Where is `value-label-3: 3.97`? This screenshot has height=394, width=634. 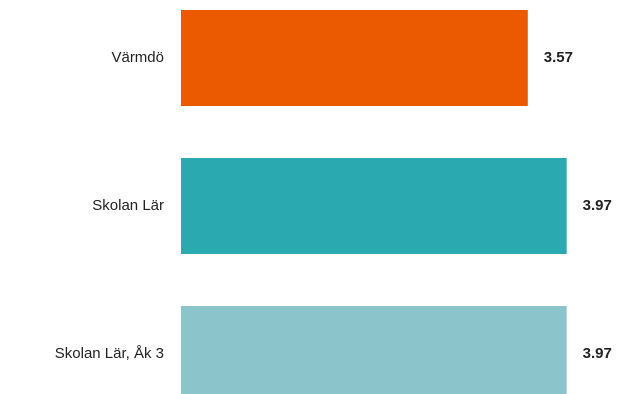 value-label-3: 3.97 is located at coordinates (597, 353).